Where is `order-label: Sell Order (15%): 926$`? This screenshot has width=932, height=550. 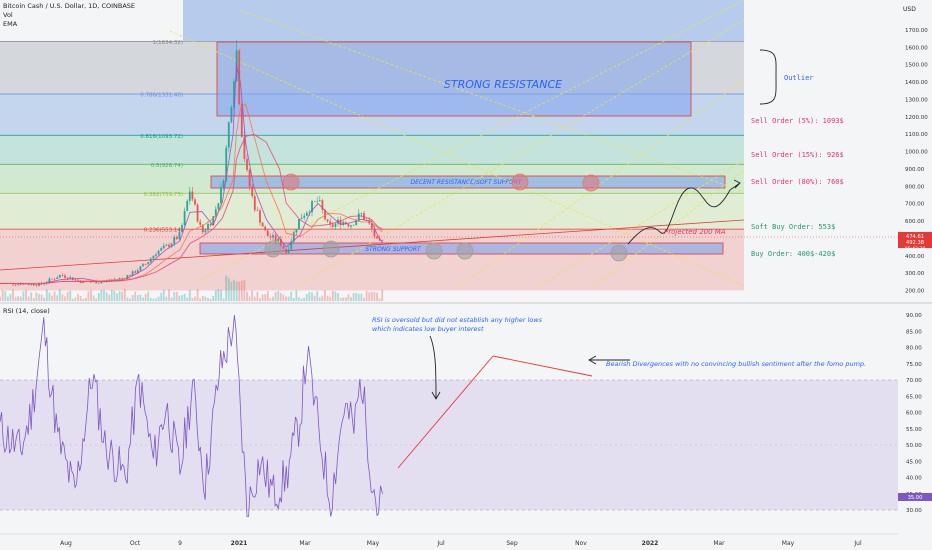
order-label: Sell Order (15%): 926$ is located at coordinates (797, 155).